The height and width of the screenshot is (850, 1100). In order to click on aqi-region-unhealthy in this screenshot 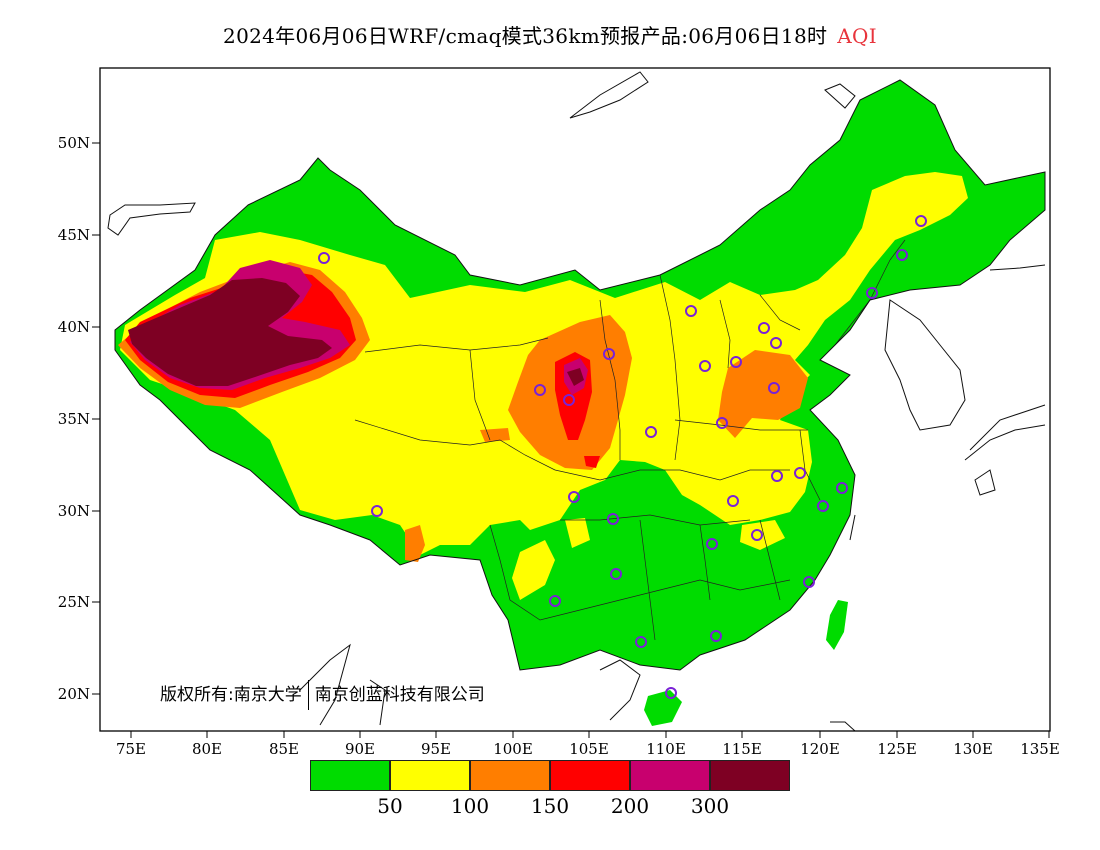, I will do `click(592, 462)`.